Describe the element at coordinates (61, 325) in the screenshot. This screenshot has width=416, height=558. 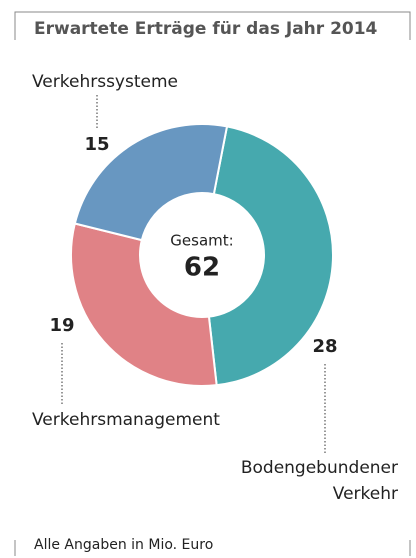
I see `value-label: 19` at that location.